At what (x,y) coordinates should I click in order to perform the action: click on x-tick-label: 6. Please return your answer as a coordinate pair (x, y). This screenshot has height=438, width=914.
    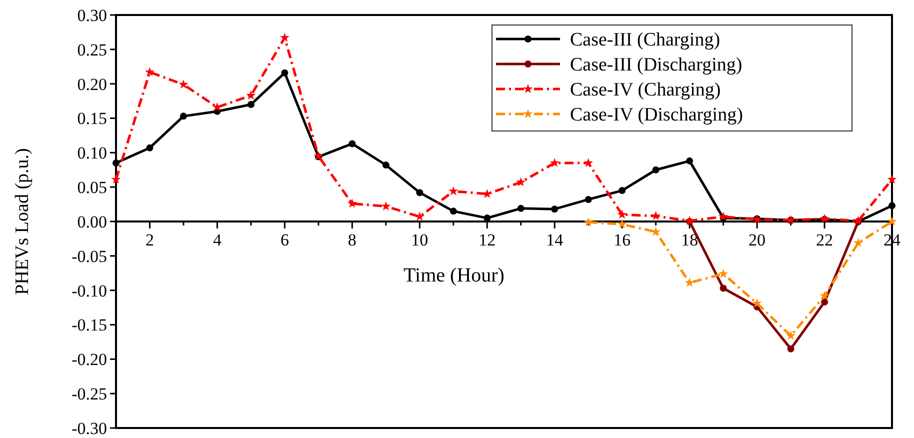
    Looking at the image, I should click on (284, 240).